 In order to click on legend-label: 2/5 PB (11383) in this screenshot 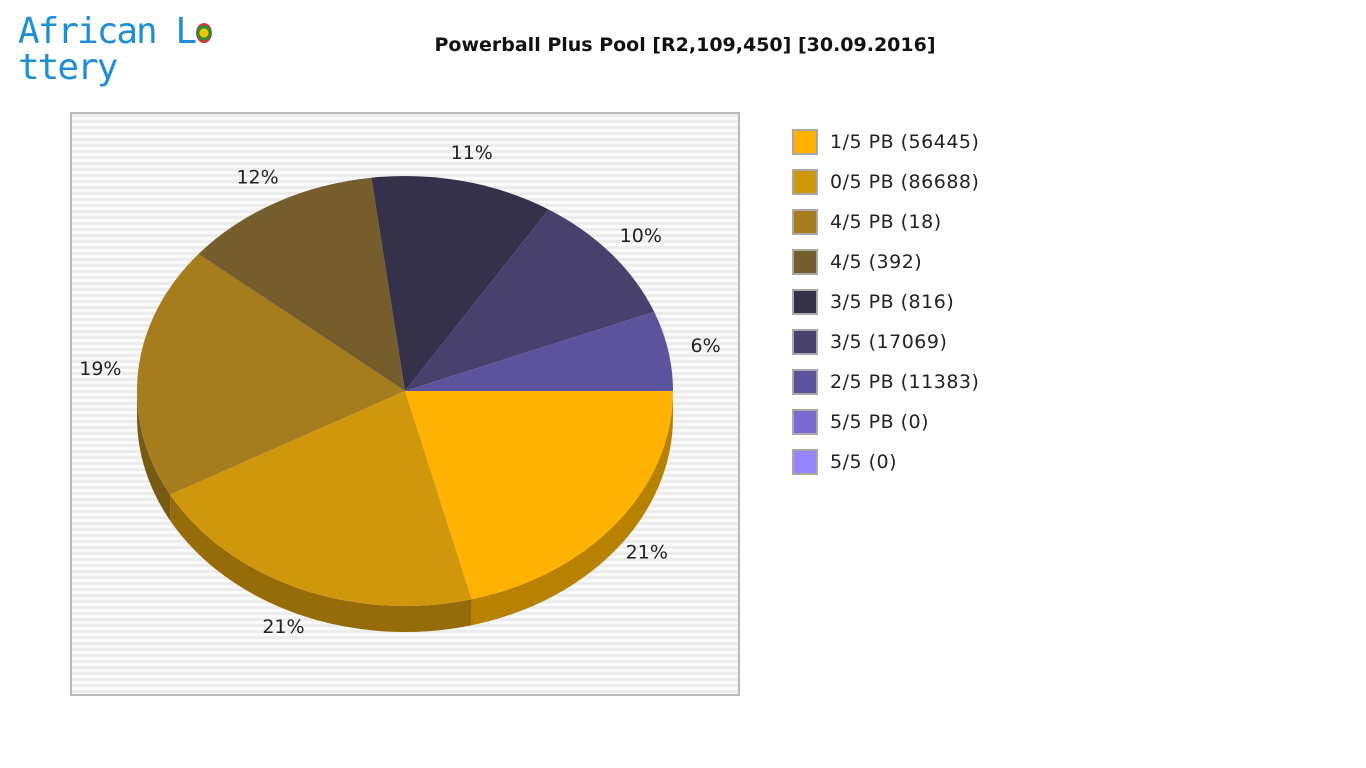, I will do `click(905, 382)`.